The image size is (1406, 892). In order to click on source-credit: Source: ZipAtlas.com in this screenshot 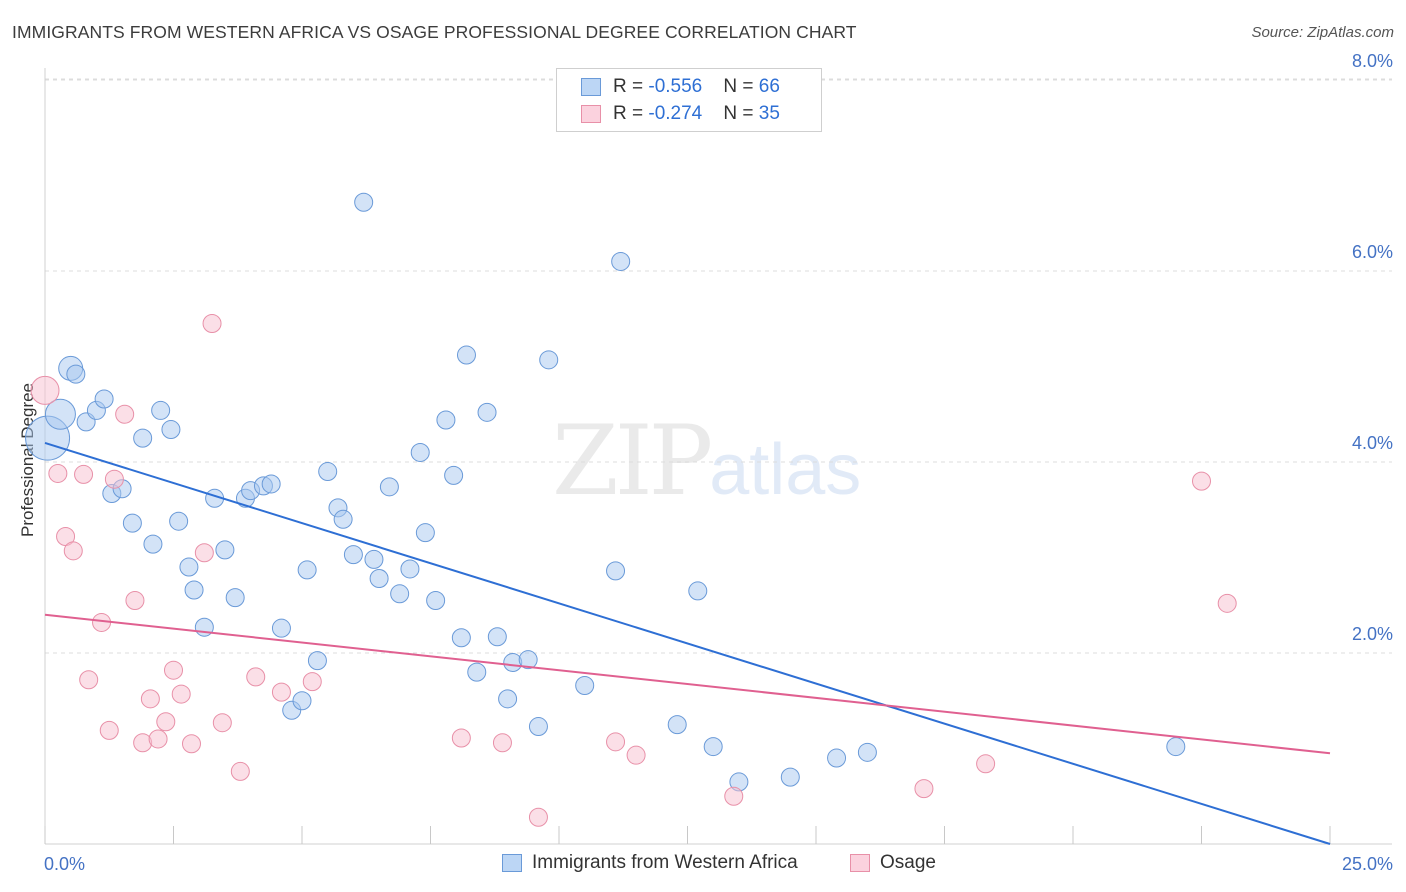, I will do `click(1322, 32)`.